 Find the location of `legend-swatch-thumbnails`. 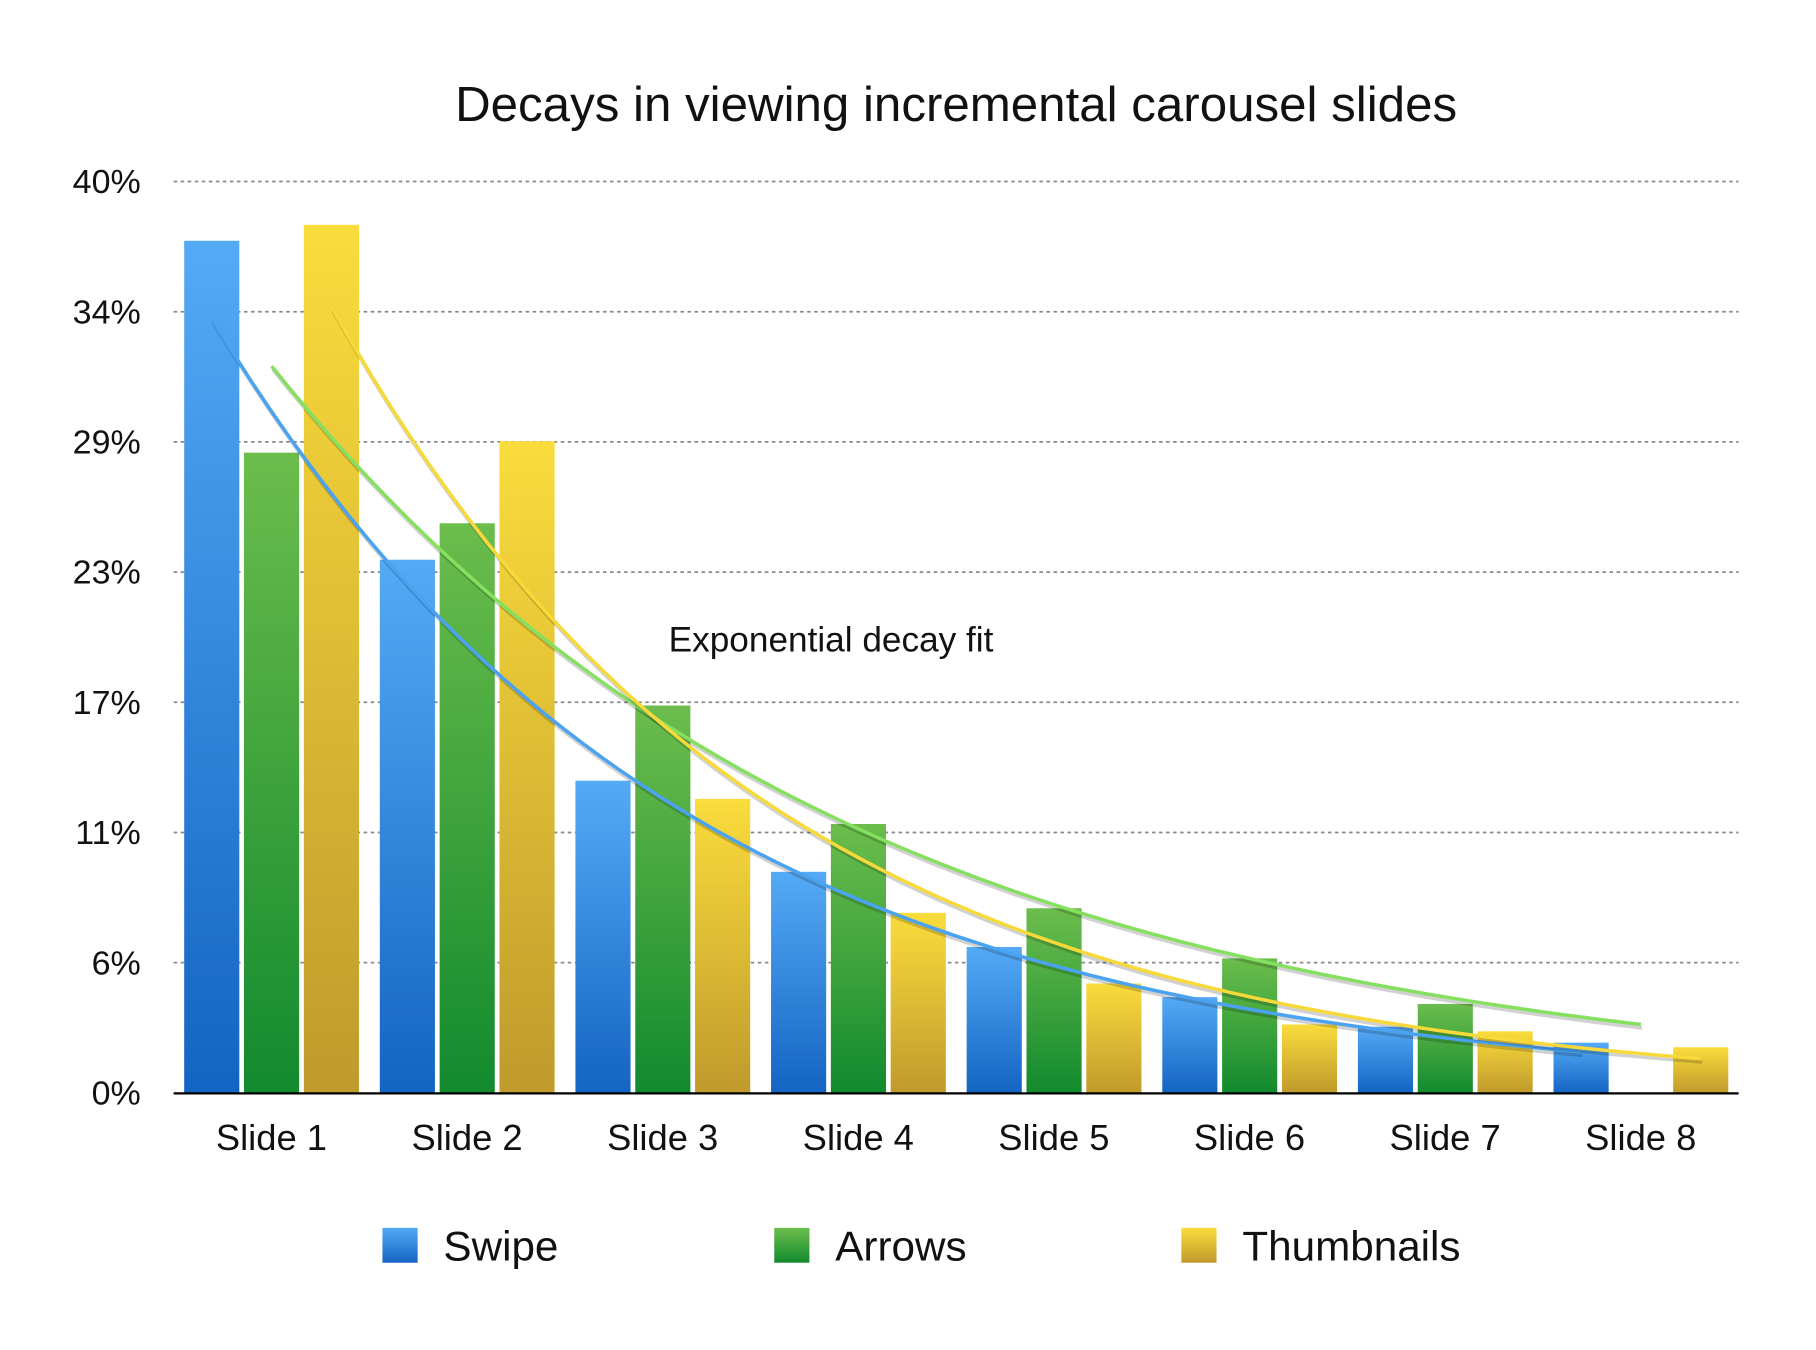

legend-swatch-thumbnails is located at coordinates (1199, 1245).